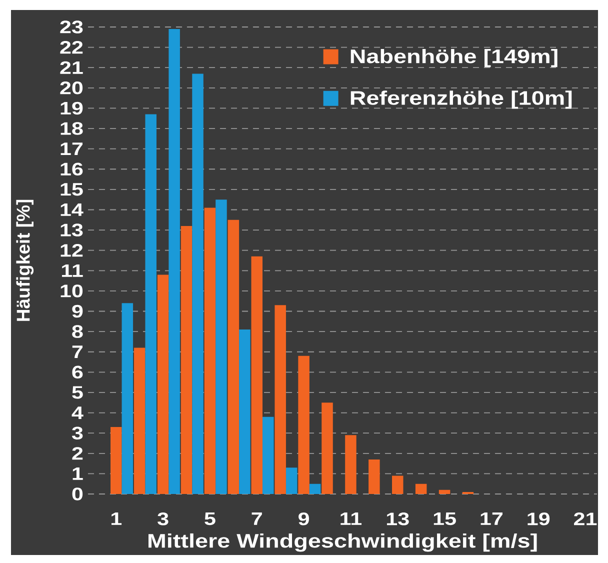  What do you see at coordinates (585, 519) in the screenshot?
I see `x-tick-label: 21` at bounding box center [585, 519].